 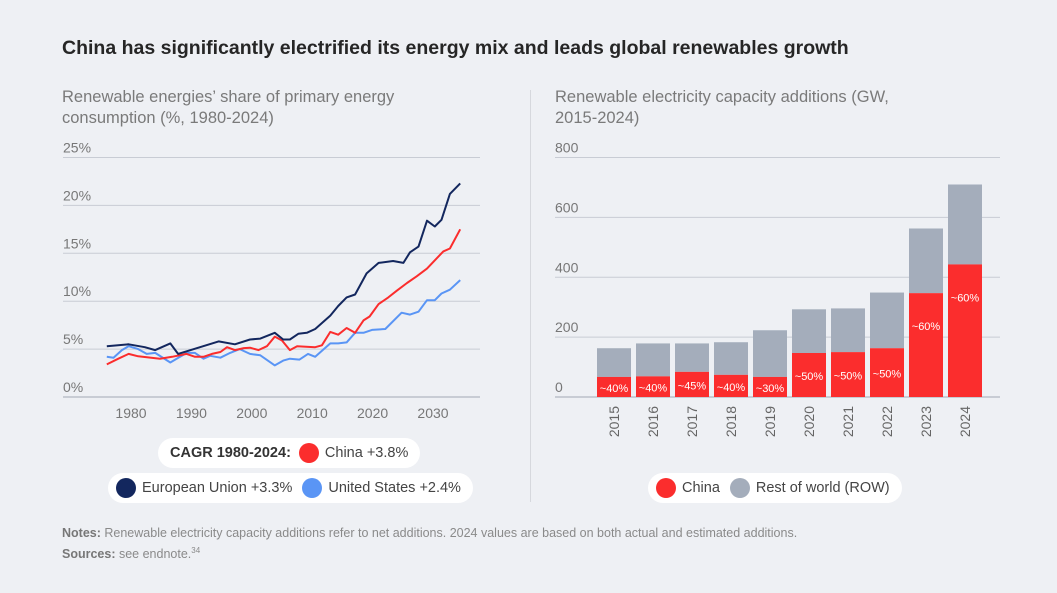 I want to click on x-tick-label: 2023, so click(x=926, y=421).